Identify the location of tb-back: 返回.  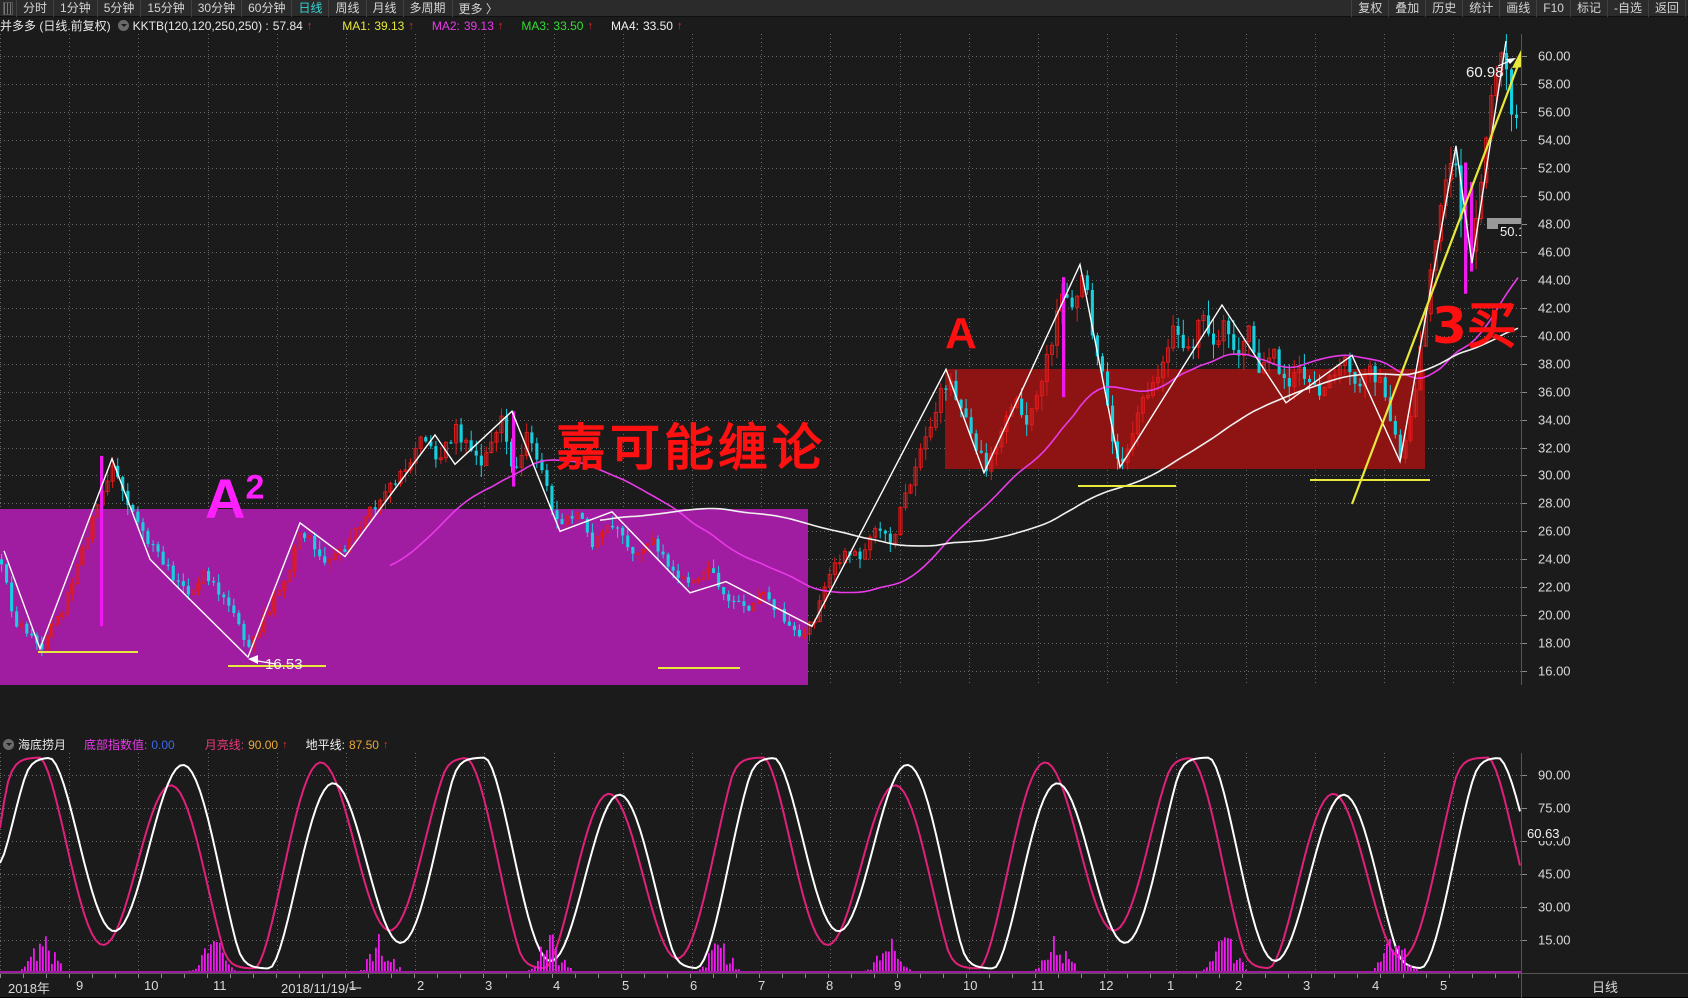
(1667, 8).